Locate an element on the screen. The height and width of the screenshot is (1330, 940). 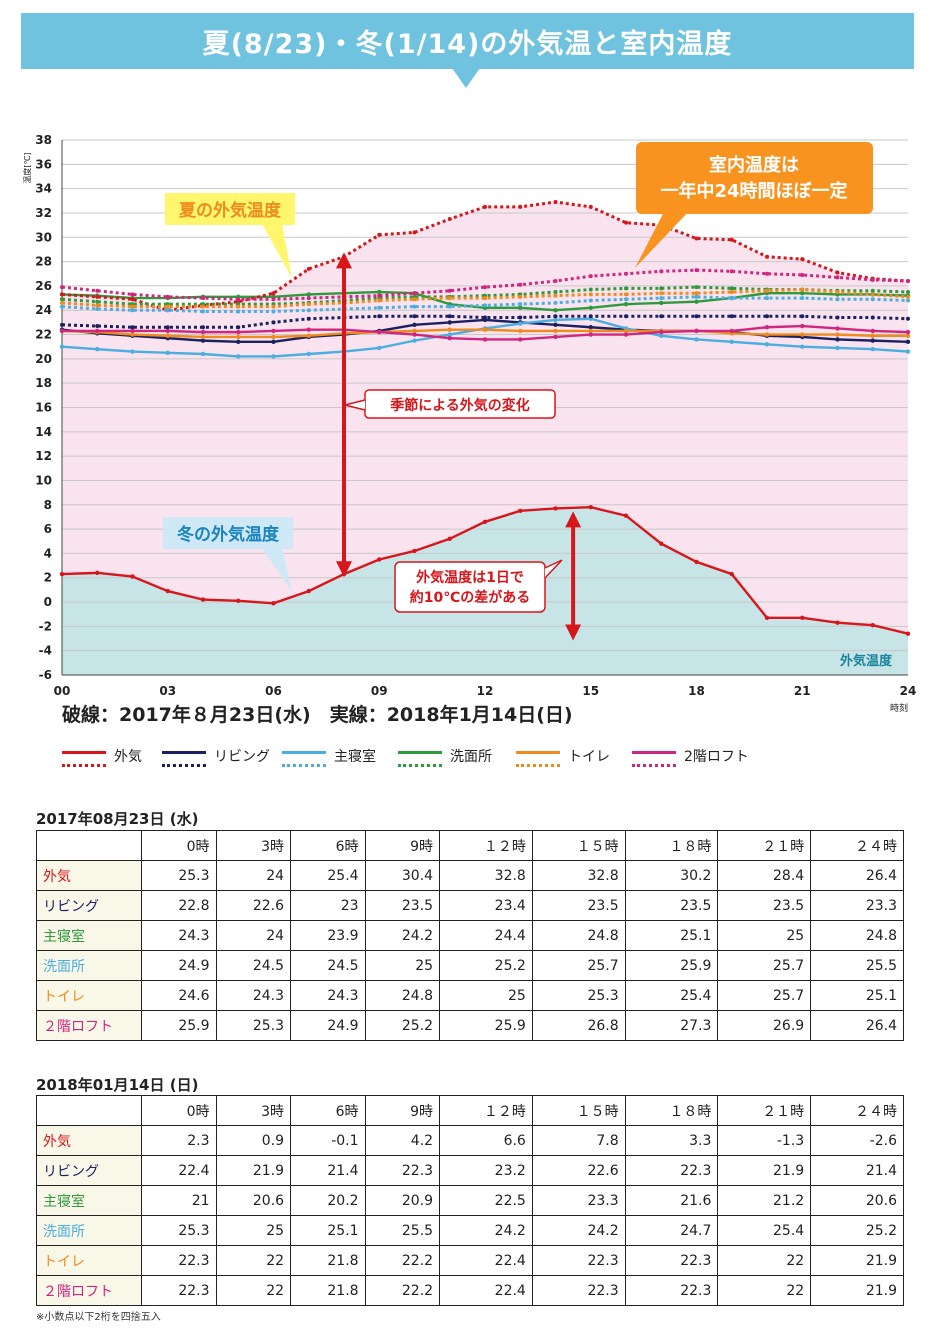
table-row: 洗面所 25.3 25 25.1 25.5 24.2 24.2 24.7 25.4 25.2 is located at coordinates (470, 1230).